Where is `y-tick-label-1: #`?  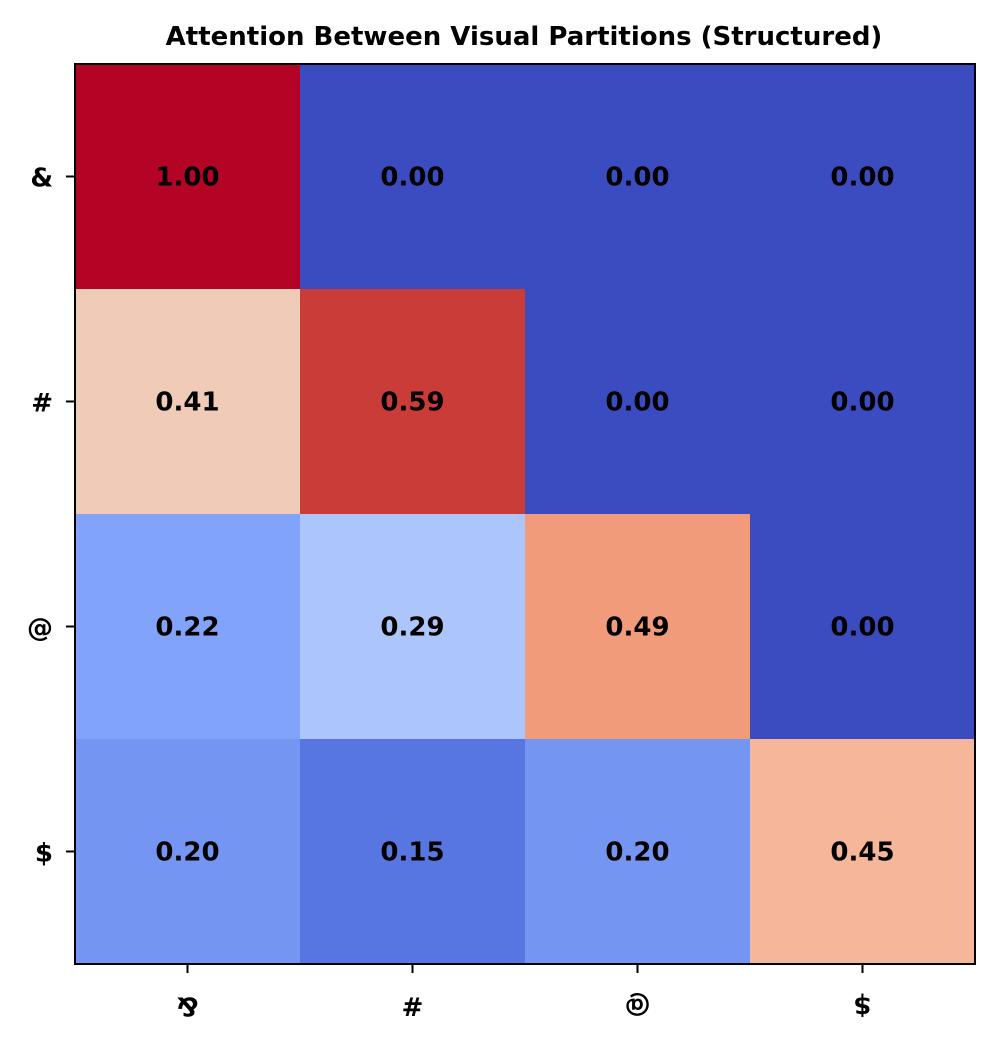 y-tick-label-1: # is located at coordinates (42, 404).